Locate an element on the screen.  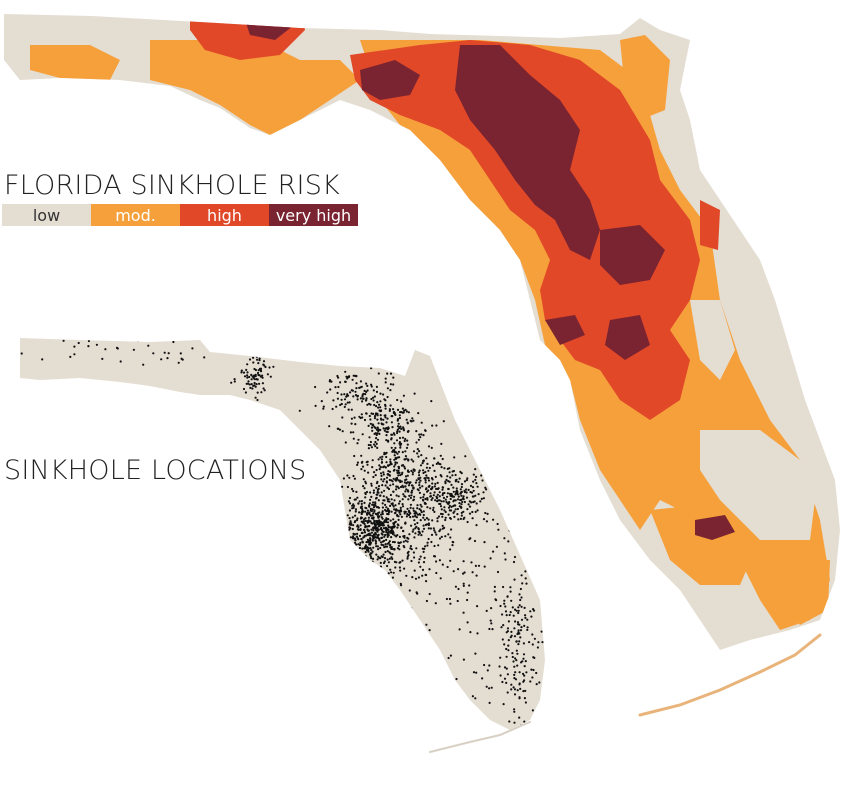
risk-legend: low mod. high very high is located at coordinates (180, 215).